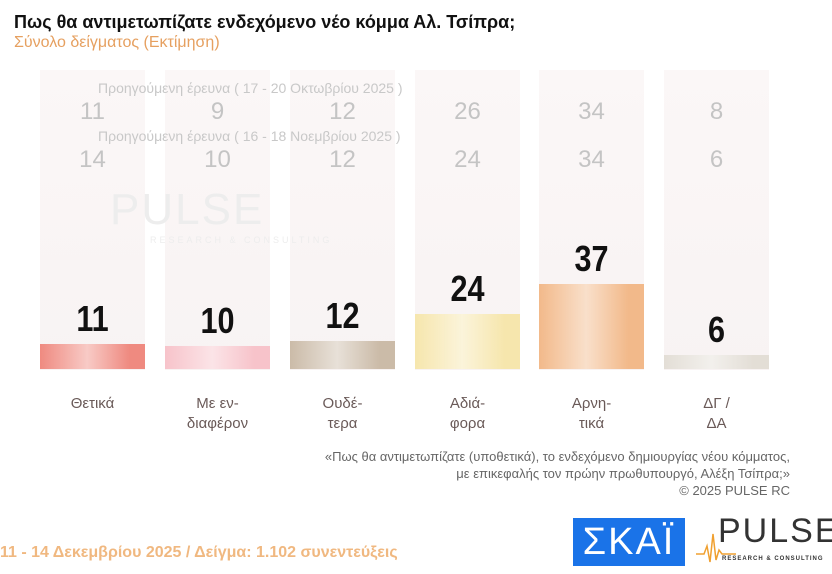  I want to click on category-label: Με εν- διαφέρον, so click(217, 413).